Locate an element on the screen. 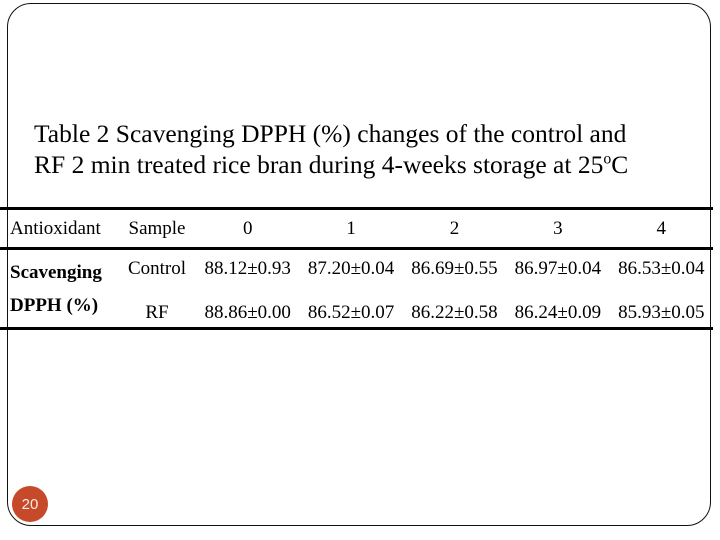  row-label-line-1: Scavenging is located at coordinates (56, 272).